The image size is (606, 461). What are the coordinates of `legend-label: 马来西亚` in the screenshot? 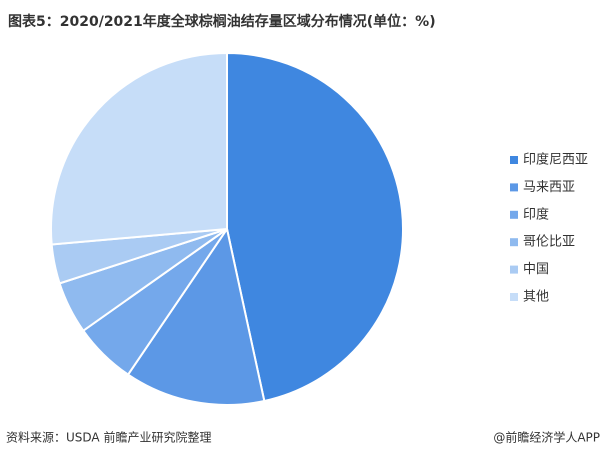 It's located at (549, 187).